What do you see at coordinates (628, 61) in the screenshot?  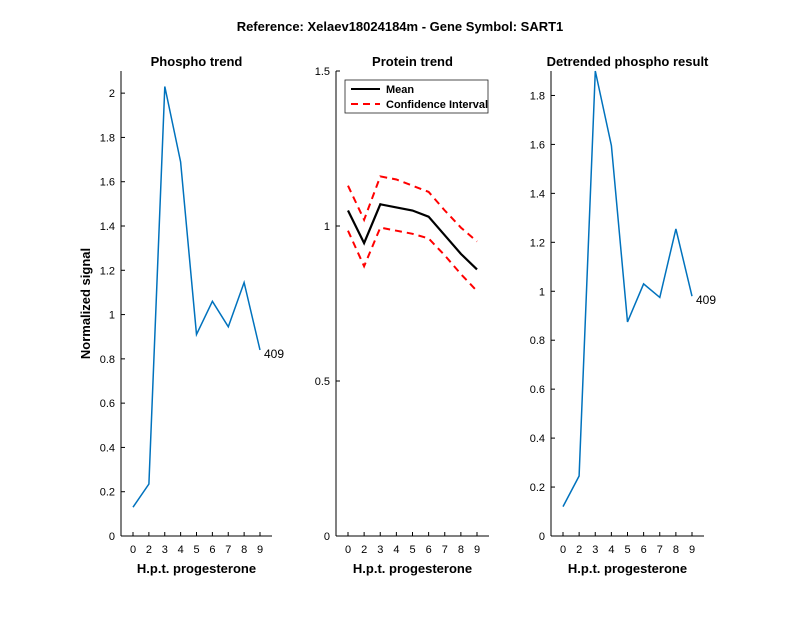 I see `chart-title: Detrended phospho result` at bounding box center [628, 61].